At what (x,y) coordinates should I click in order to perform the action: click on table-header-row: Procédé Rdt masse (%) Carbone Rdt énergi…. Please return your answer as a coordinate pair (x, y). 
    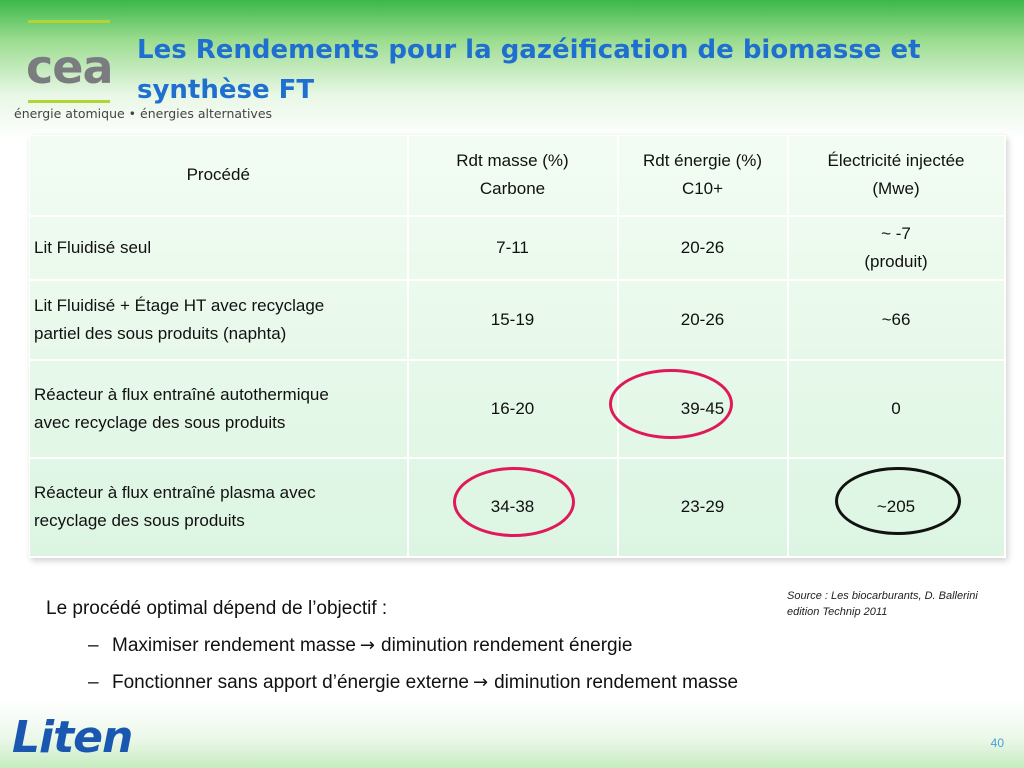
    Looking at the image, I should click on (517, 176).